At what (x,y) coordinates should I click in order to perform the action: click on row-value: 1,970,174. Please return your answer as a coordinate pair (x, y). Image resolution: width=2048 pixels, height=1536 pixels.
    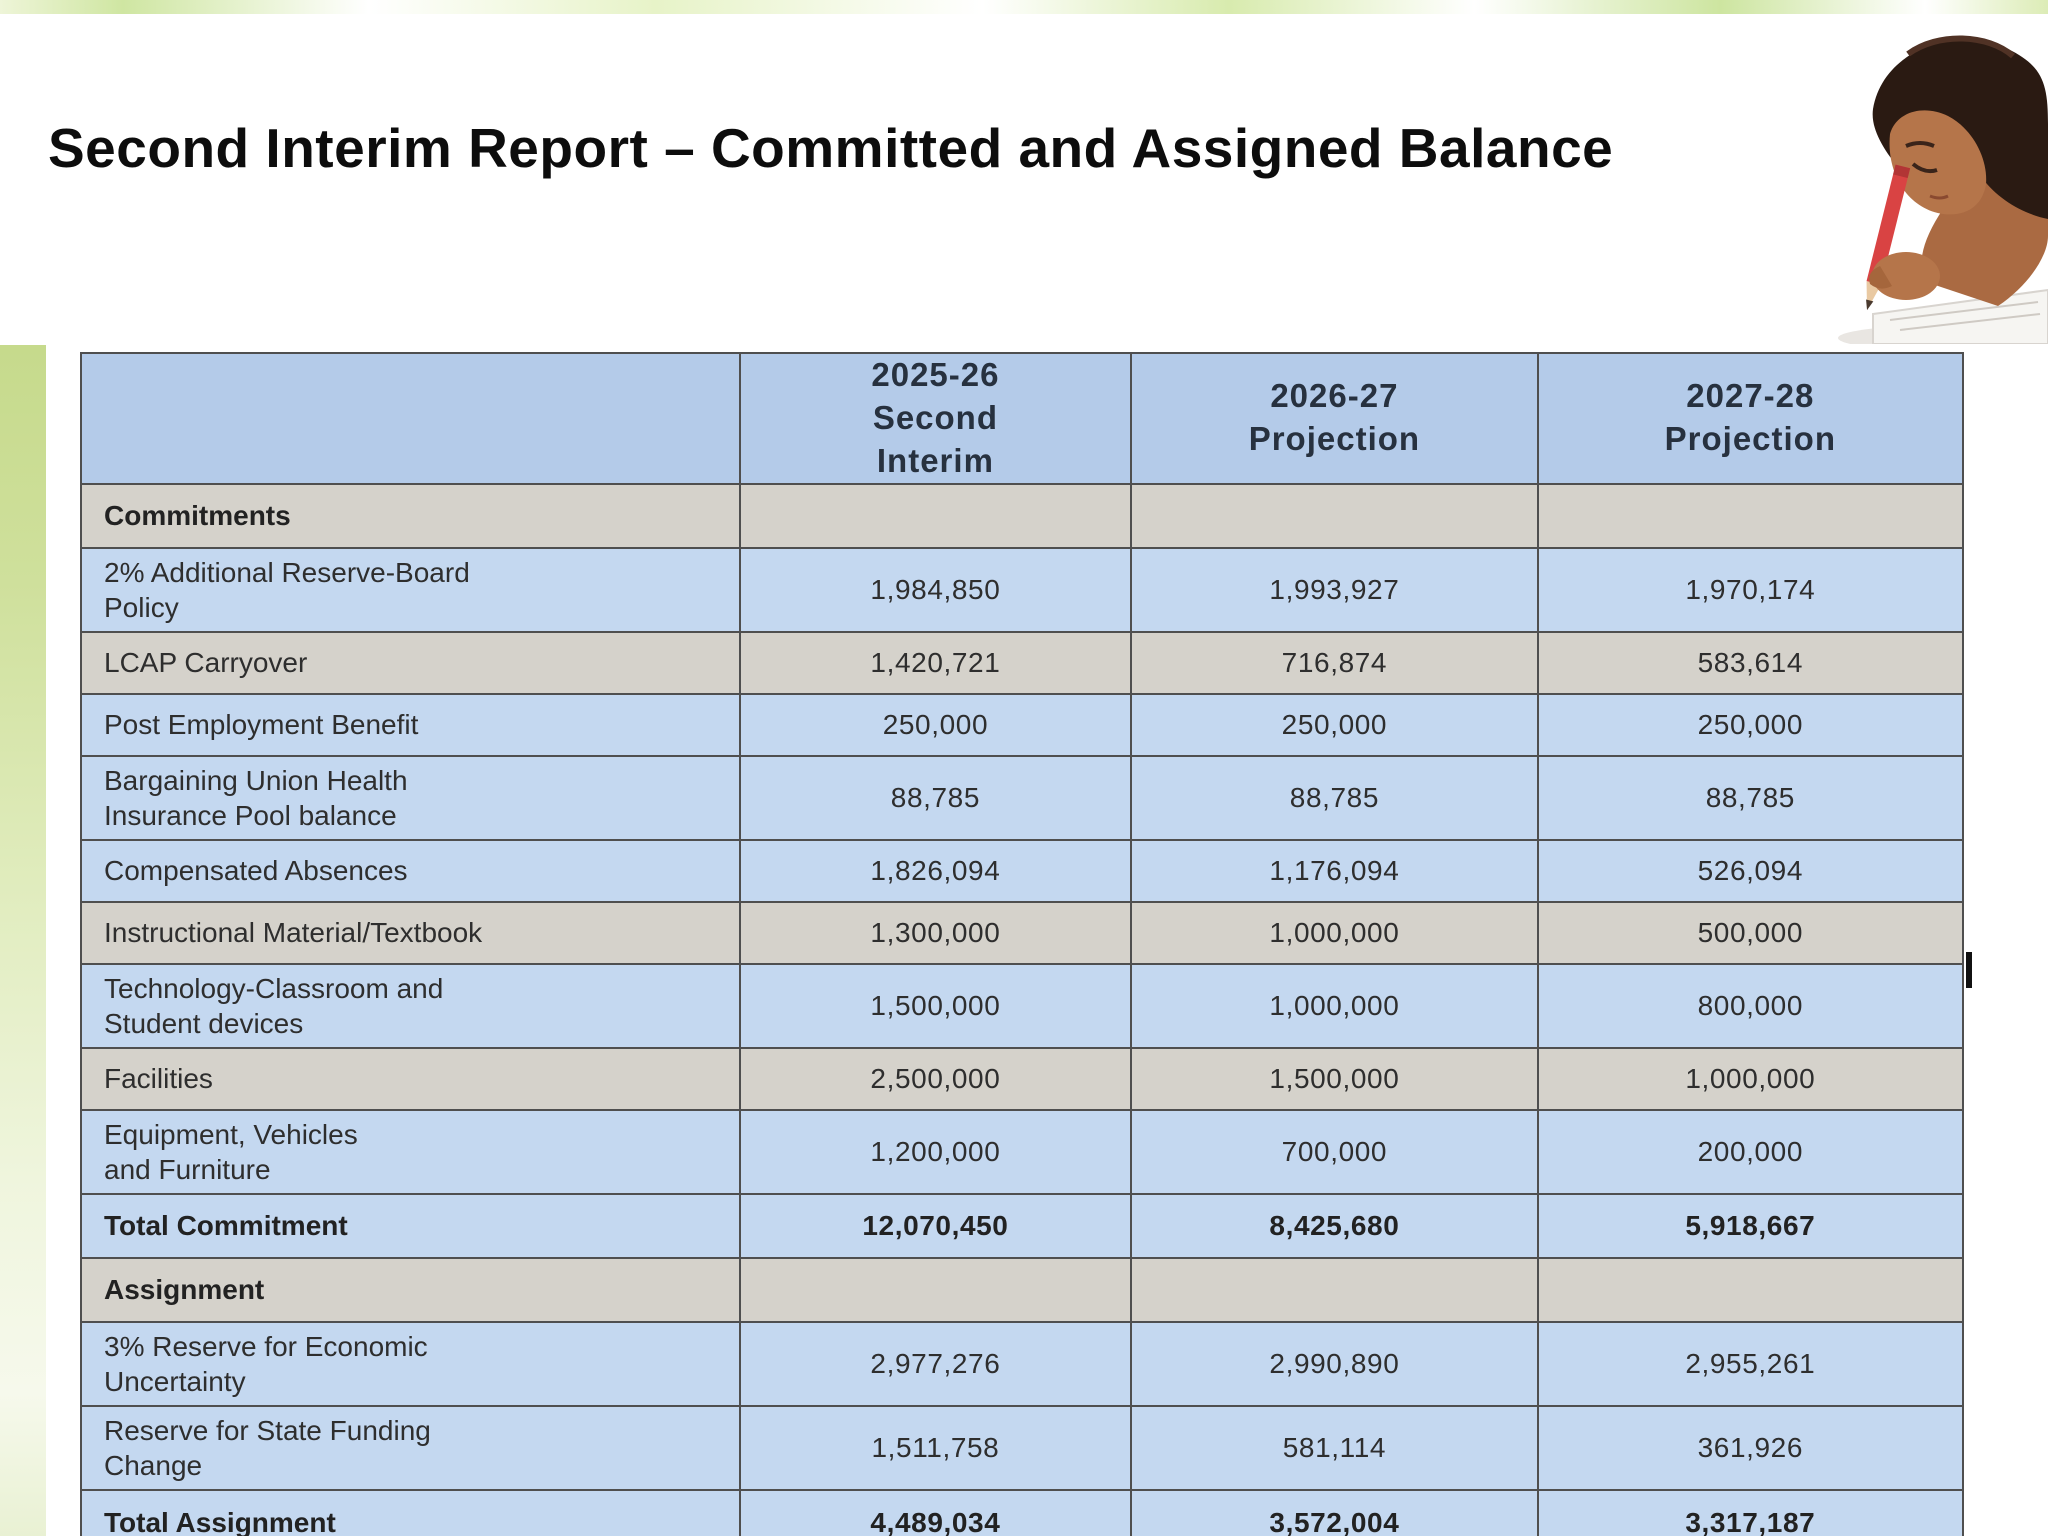
    Looking at the image, I should click on (1750, 589).